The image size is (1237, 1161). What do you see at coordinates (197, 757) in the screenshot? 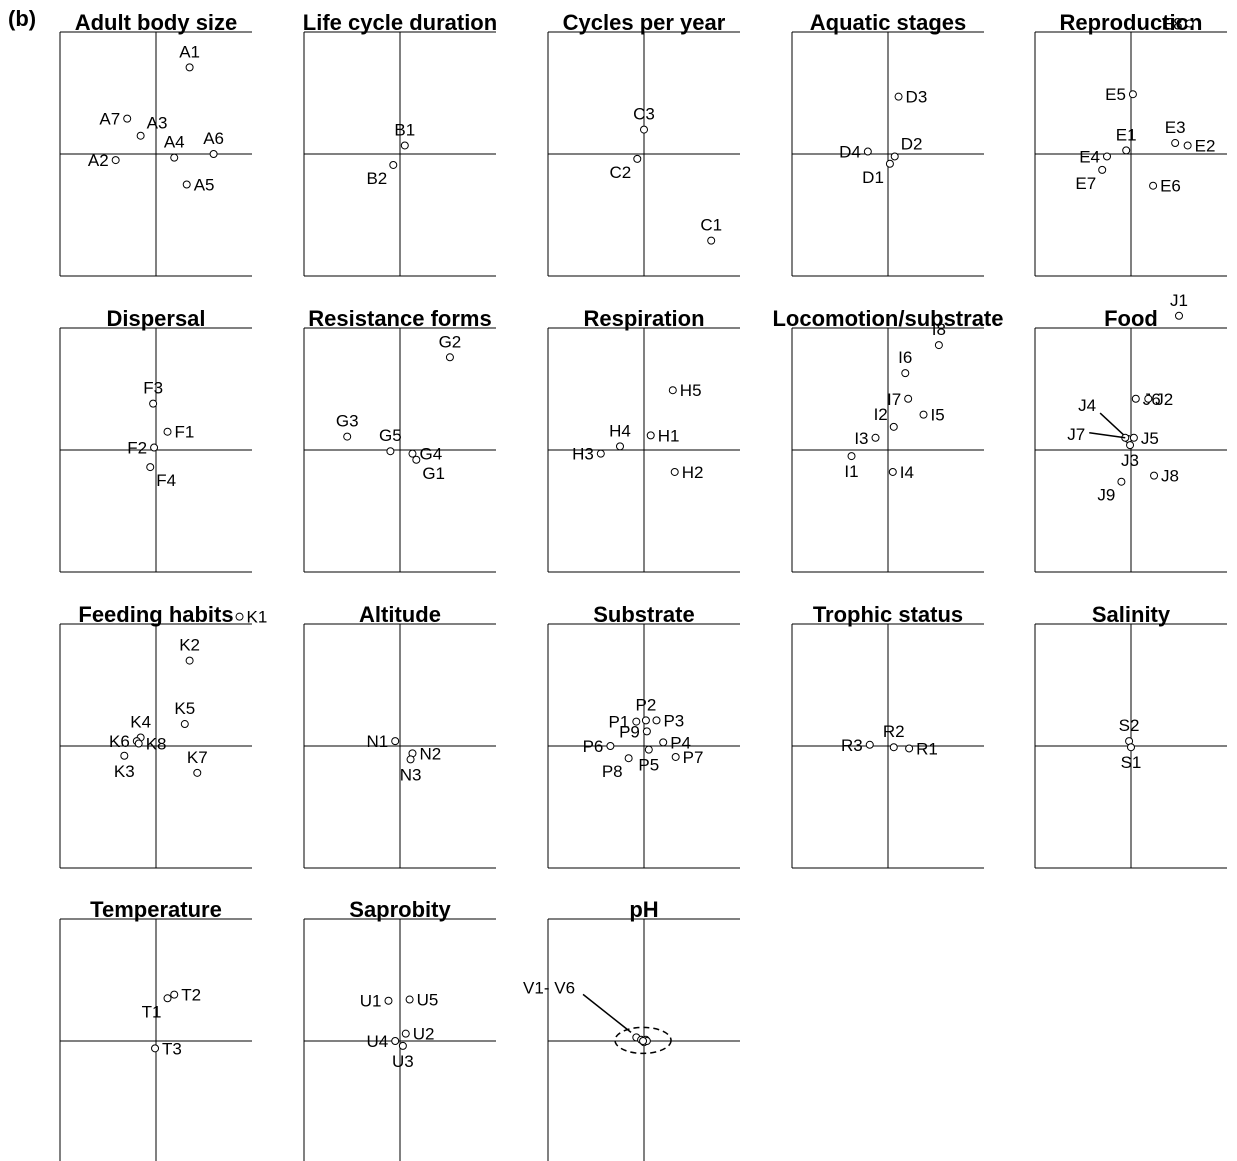
I see `point-label: K7` at bounding box center [197, 757].